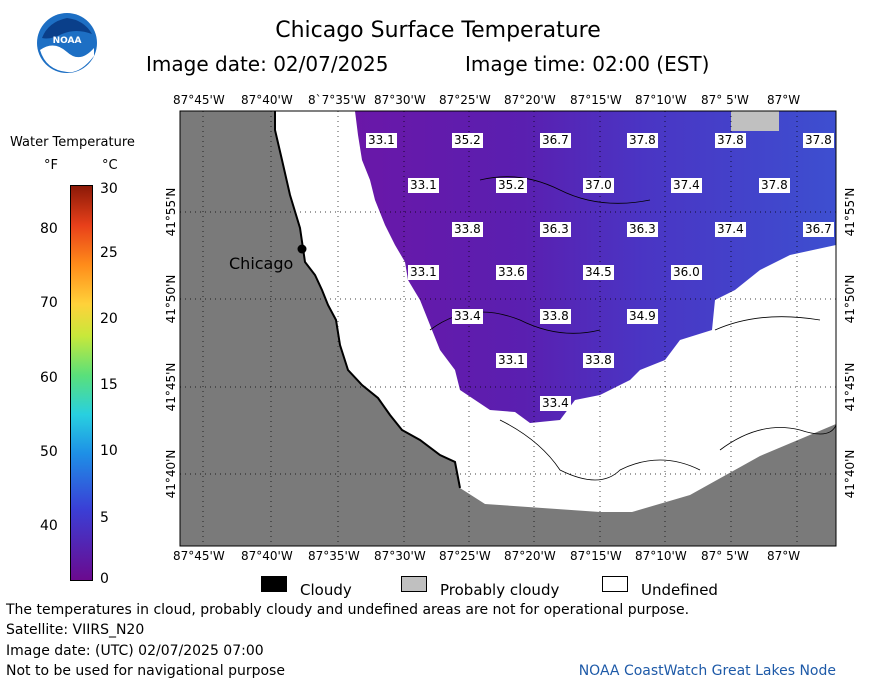 The image size is (876, 687). What do you see at coordinates (267, 556) in the screenshot?
I see `bottom-longitude-label: 87°40'W` at bounding box center [267, 556].